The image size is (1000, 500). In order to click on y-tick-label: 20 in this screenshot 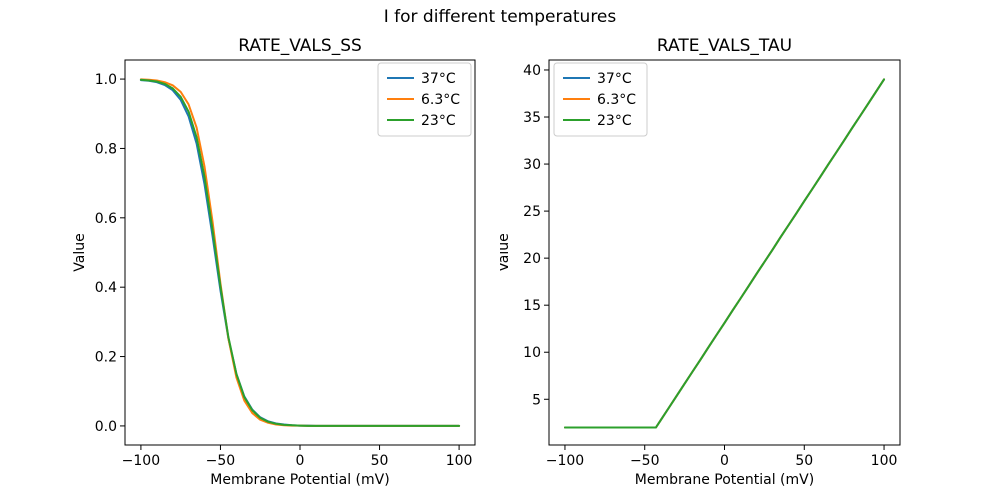, I will do `click(532, 259)`.